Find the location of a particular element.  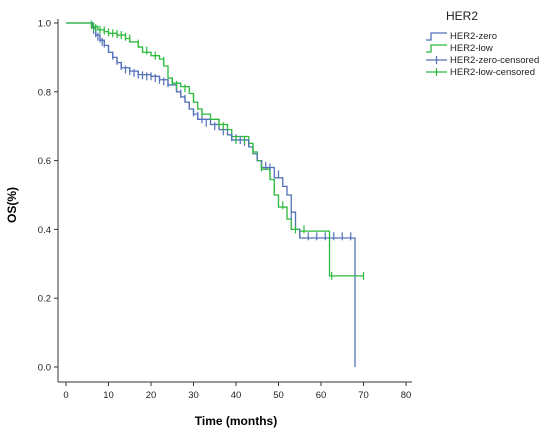

y-tick-label: 1.0 is located at coordinates (44, 24).